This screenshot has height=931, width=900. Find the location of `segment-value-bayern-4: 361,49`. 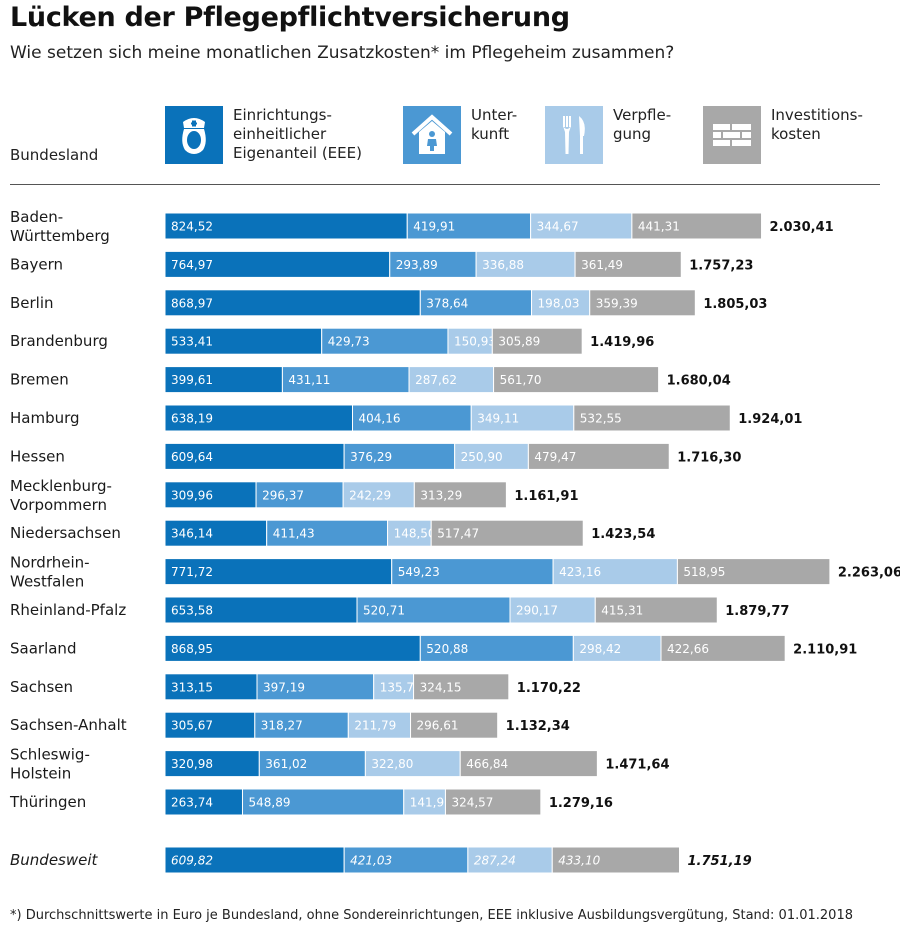

segment-value-bayern-4: 361,49 is located at coordinates (602, 265).